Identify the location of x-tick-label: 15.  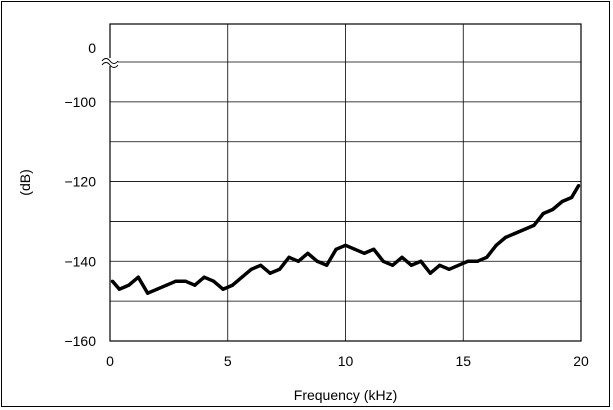
(463, 361).